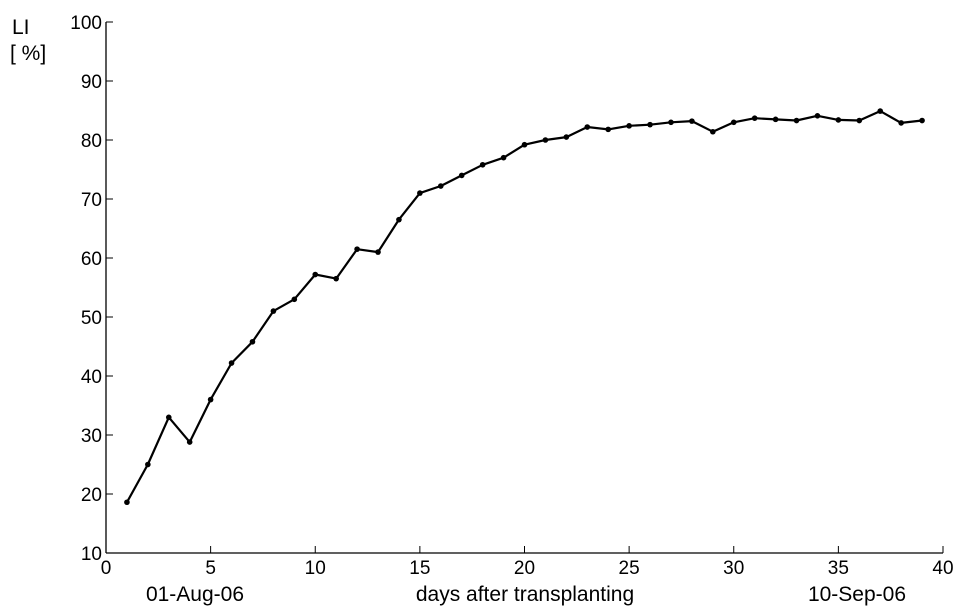 This screenshot has width=960, height=611. I want to click on y-tick-label: 10, so click(91, 554).